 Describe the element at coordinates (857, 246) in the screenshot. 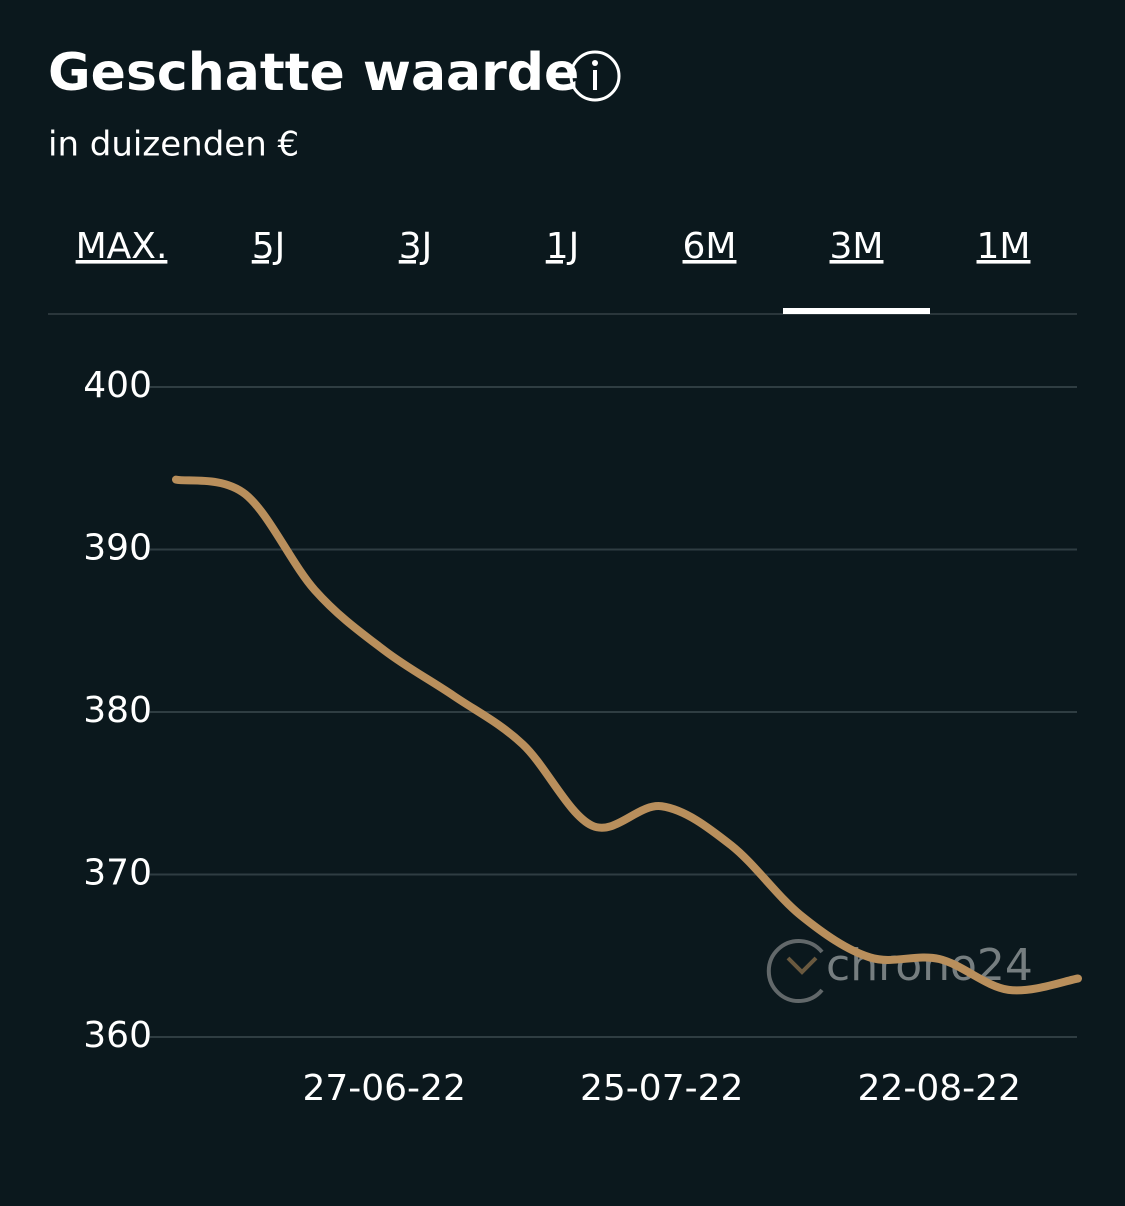

I see `tab: 3M` at that location.